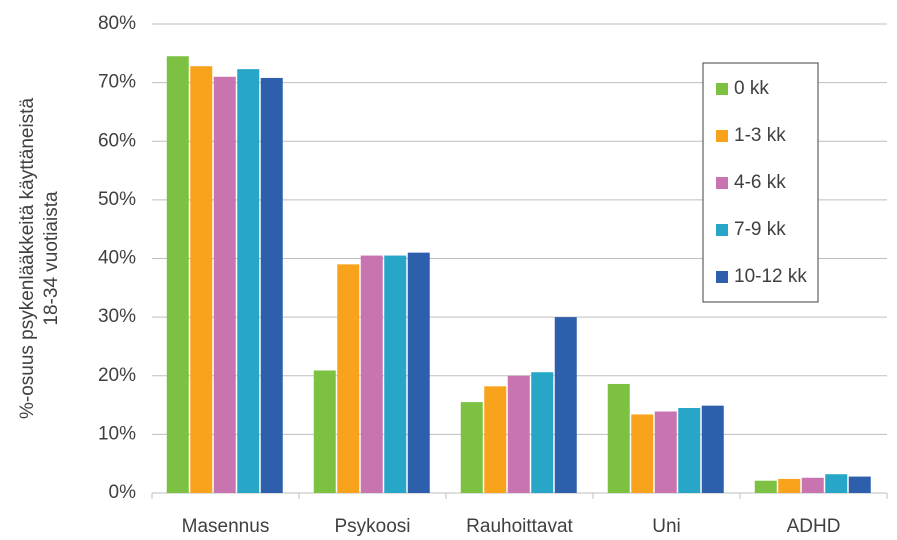  Describe the element at coordinates (117, 23) in the screenshot. I see `y-tick-label: 80%` at that location.